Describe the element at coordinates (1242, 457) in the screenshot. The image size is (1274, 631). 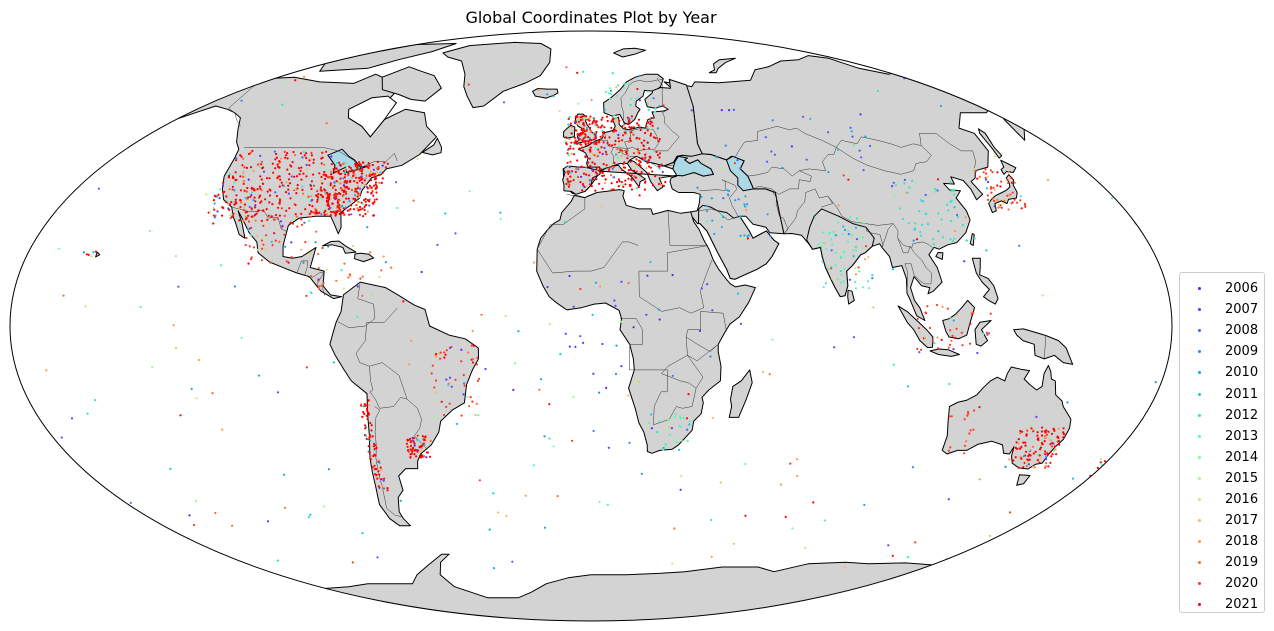
I see `legend-label: 2014` at that location.